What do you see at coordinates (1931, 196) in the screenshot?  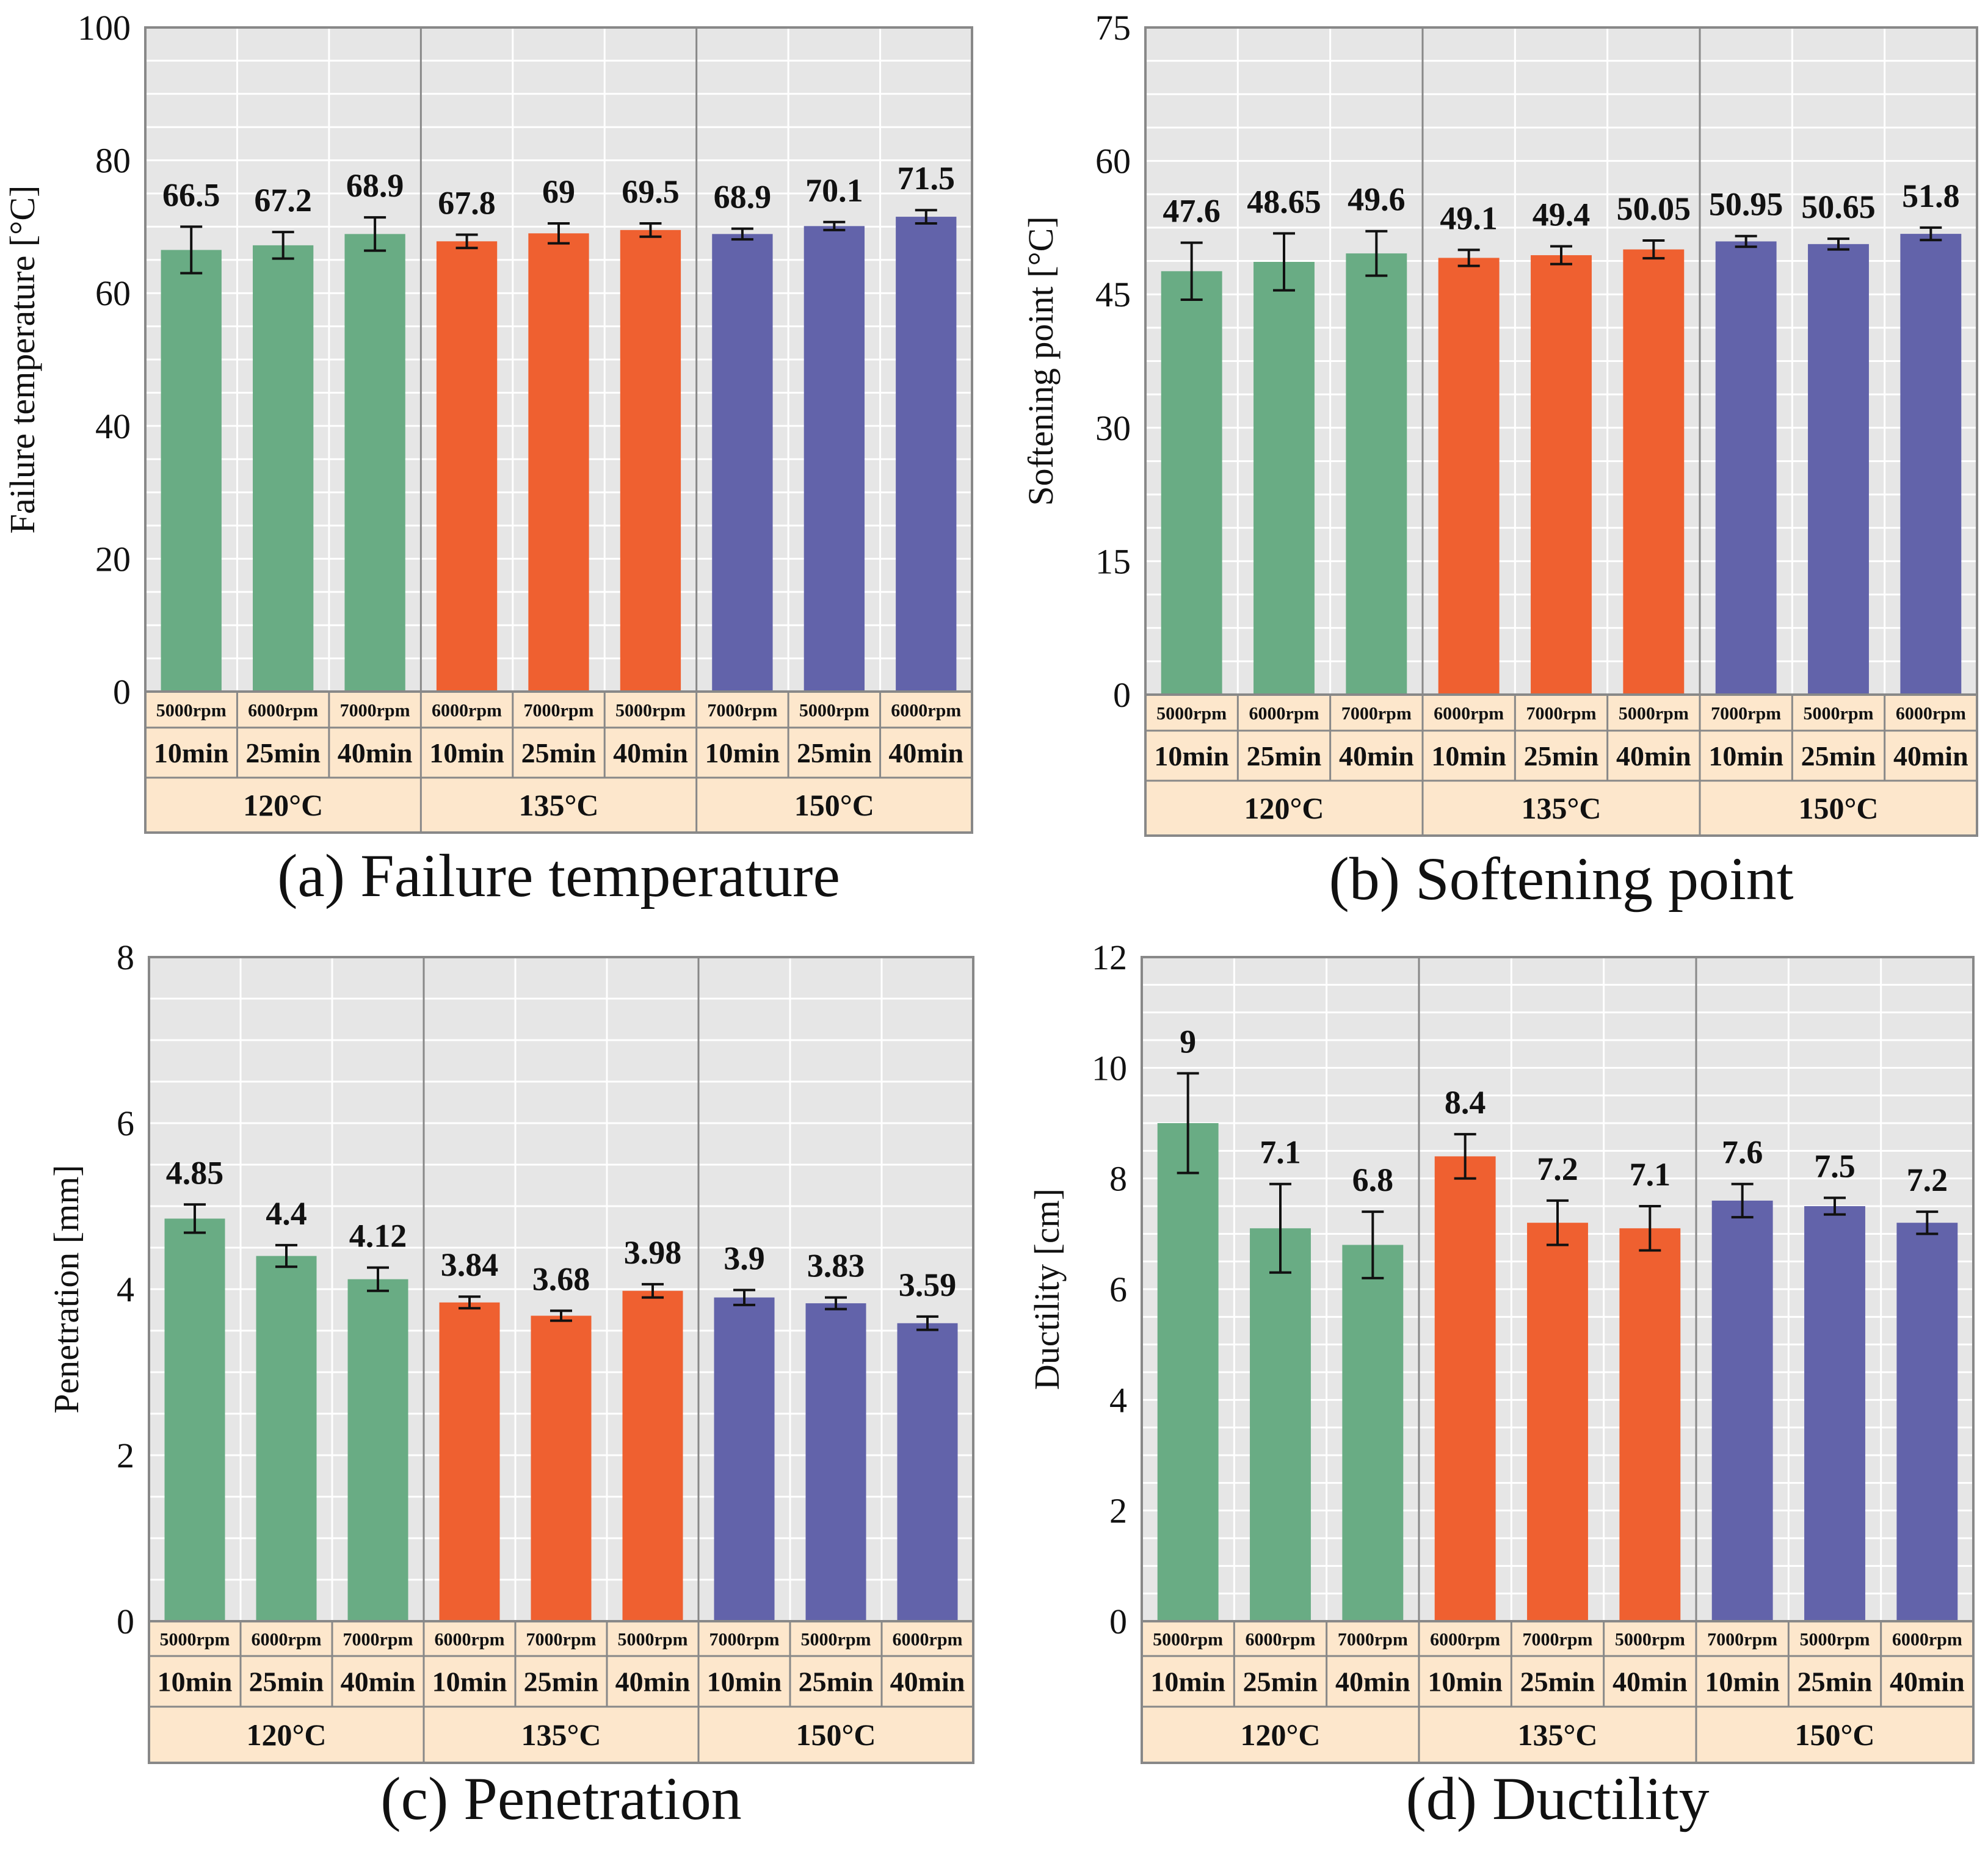 I see `data-label: 51.8` at bounding box center [1931, 196].